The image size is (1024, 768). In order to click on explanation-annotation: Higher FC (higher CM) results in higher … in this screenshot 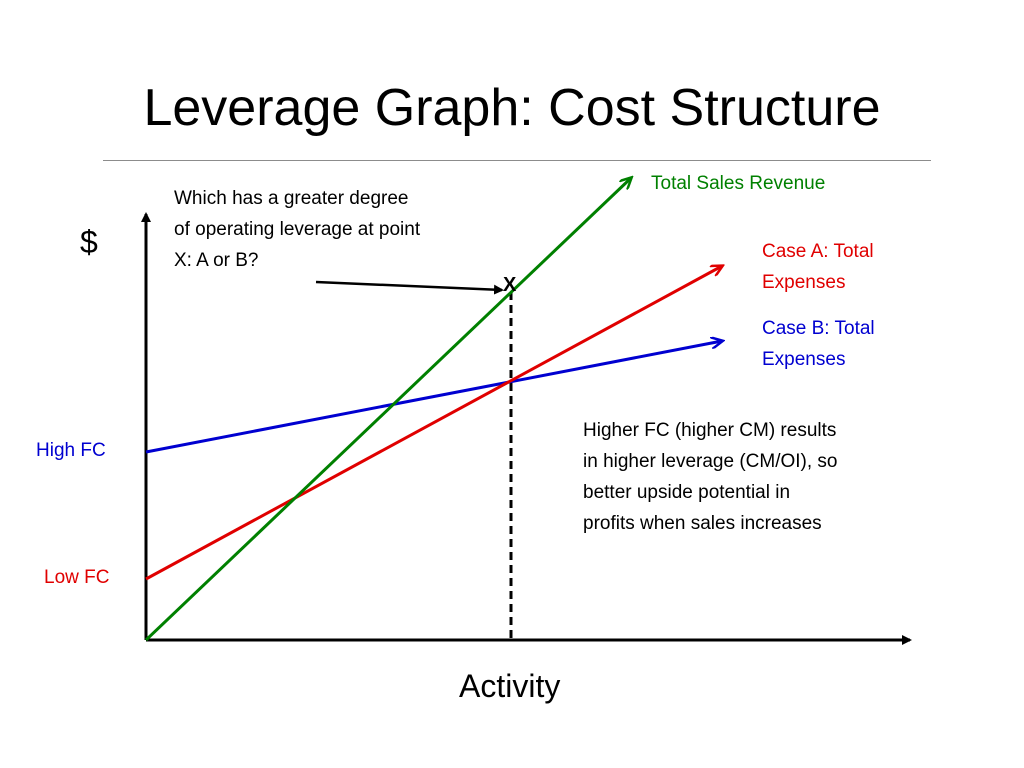, I will do `click(710, 477)`.